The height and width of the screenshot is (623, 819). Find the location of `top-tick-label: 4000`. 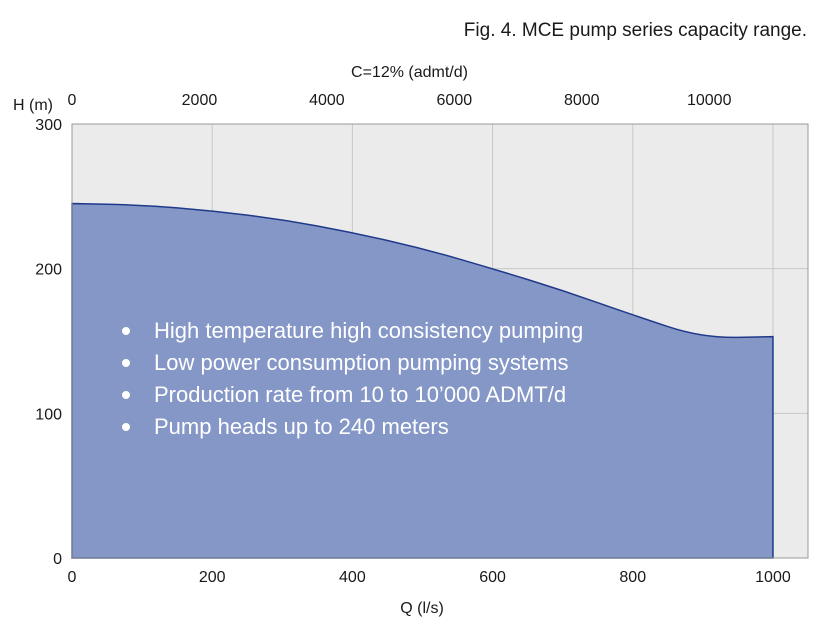

top-tick-label: 4000 is located at coordinates (327, 100).